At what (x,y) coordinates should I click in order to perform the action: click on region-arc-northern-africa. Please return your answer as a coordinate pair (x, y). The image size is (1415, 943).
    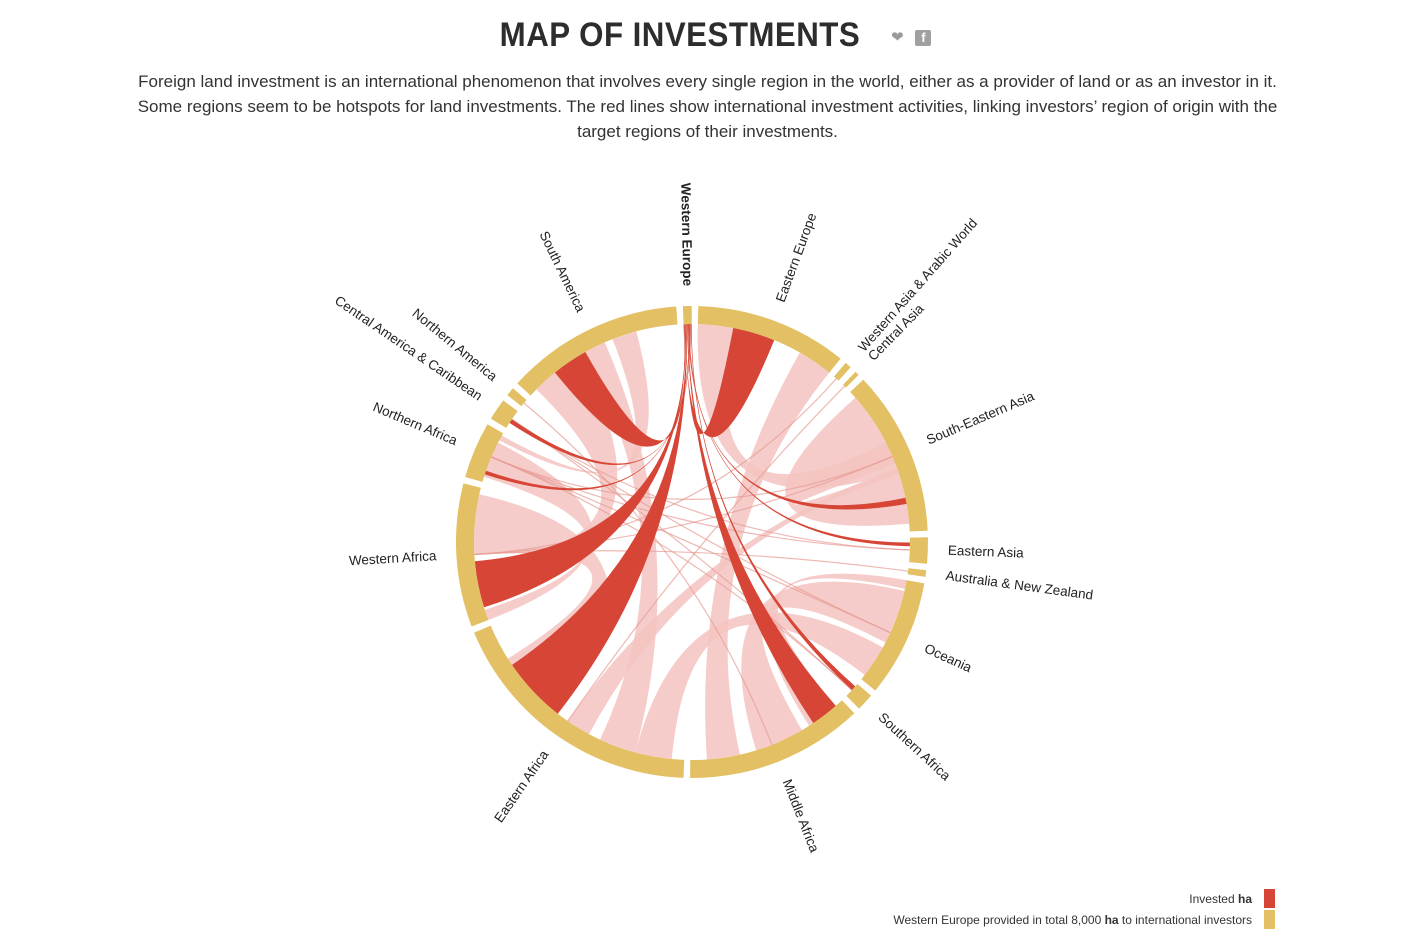
    Looking at the image, I should click on (484, 453).